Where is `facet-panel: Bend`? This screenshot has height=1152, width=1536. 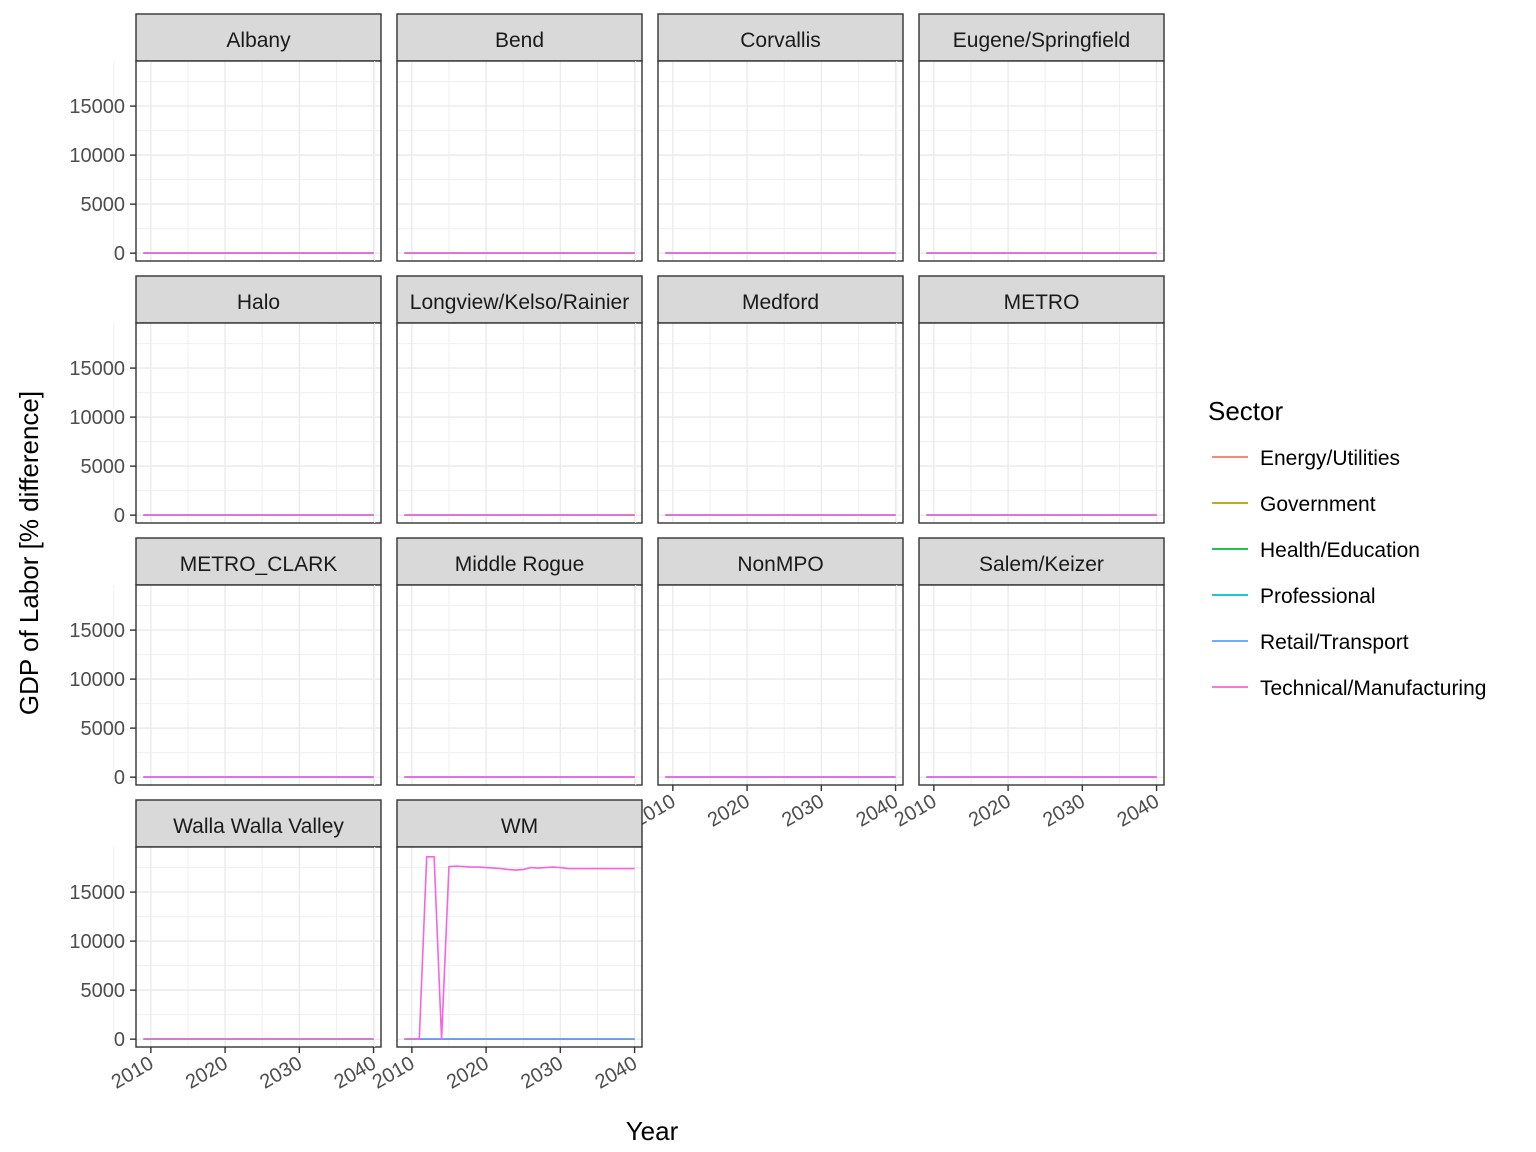
facet-panel: Bend is located at coordinates (508, 137).